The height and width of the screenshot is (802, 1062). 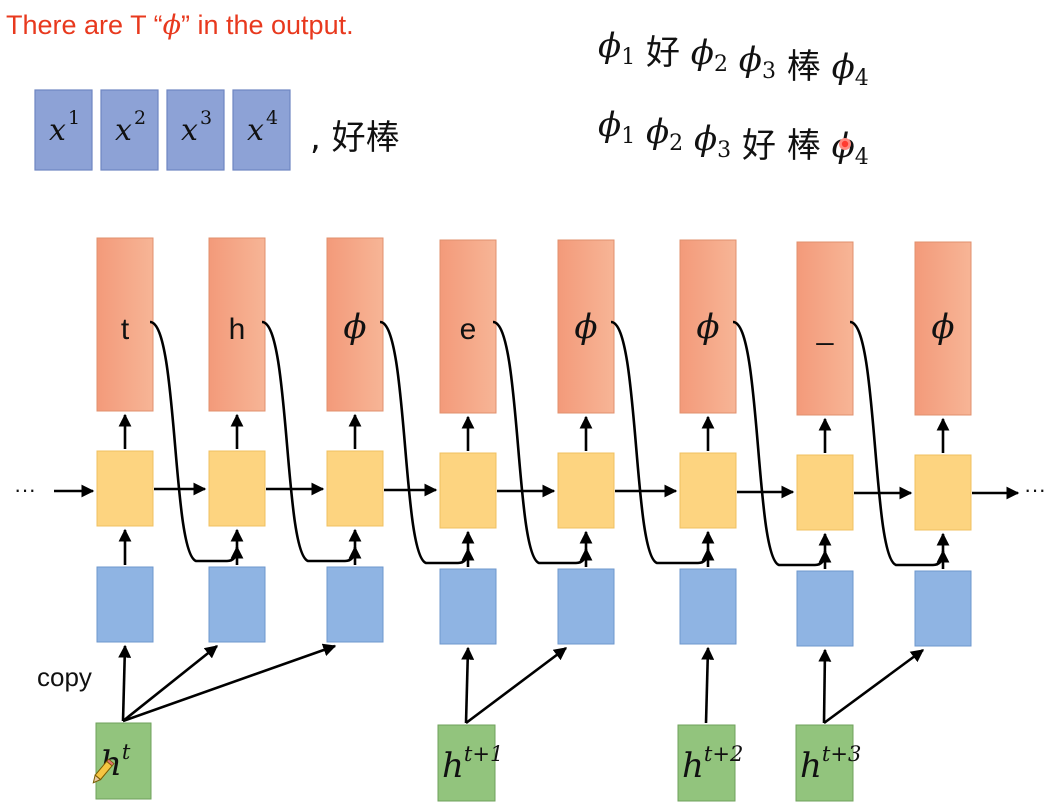 I want to click on hidden-state-label: ht+1, so click(x=472, y=764).